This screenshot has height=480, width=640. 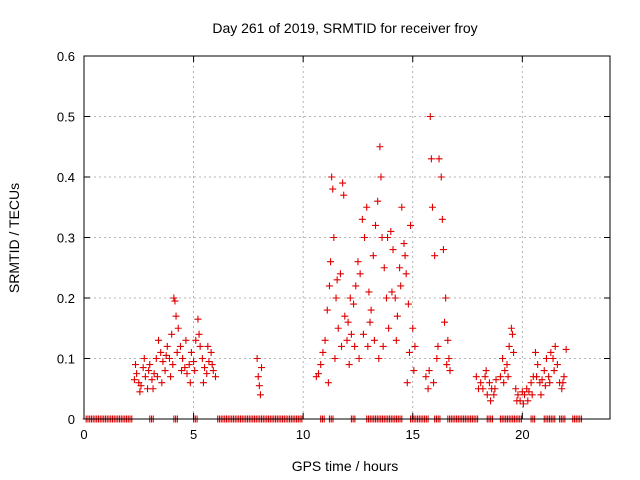 I want to click on y-axis-label: SRMTID / TECUs, so click(x=14, y=238).